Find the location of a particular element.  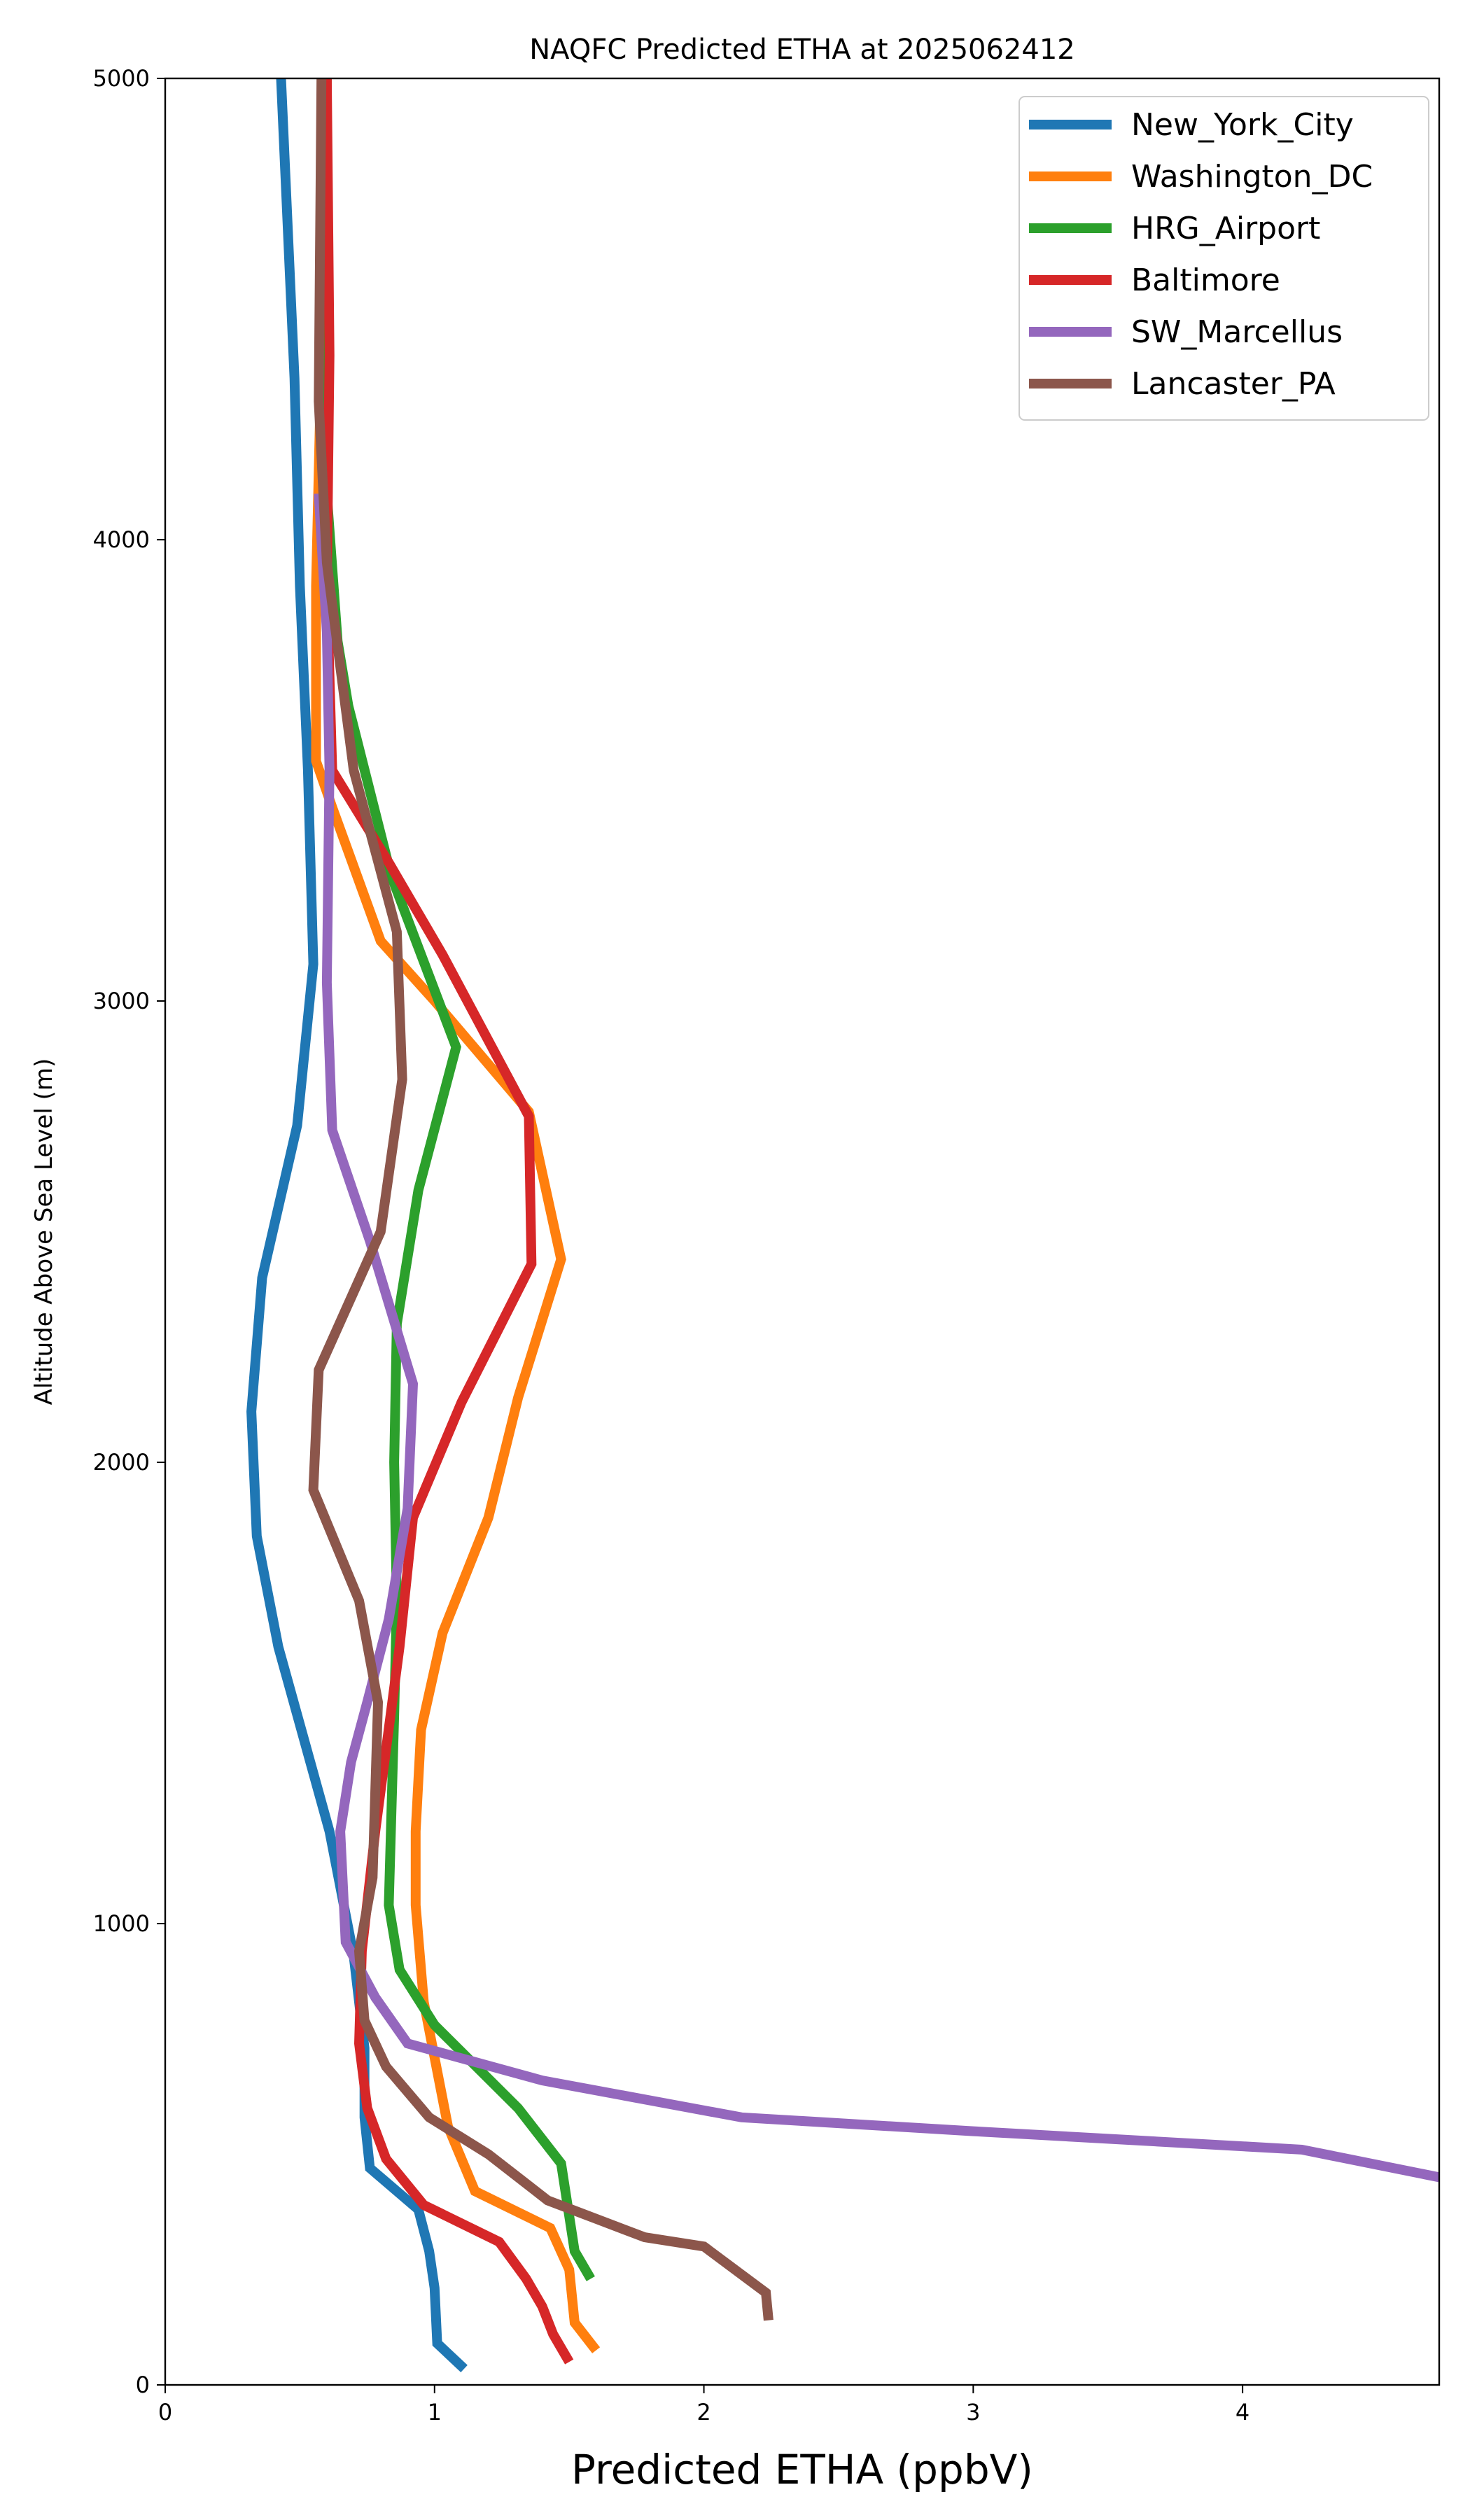

y-tick-label: 5000 is located at coordinates (121, 78).